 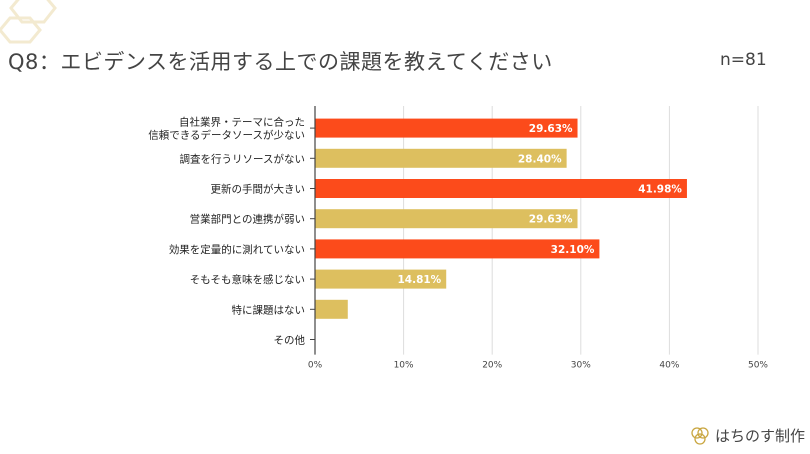 What do you see at coordinates (669, 366) in the screenshot?
I see `x-tick-label: 40%` at bounding box center [669, 366].